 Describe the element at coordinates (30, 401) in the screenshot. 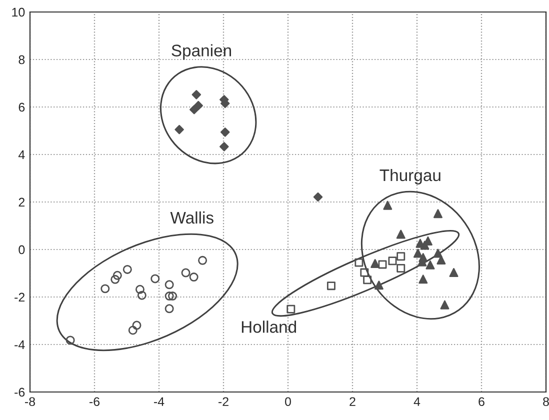

I see `x-tick-label: -8` at that location.